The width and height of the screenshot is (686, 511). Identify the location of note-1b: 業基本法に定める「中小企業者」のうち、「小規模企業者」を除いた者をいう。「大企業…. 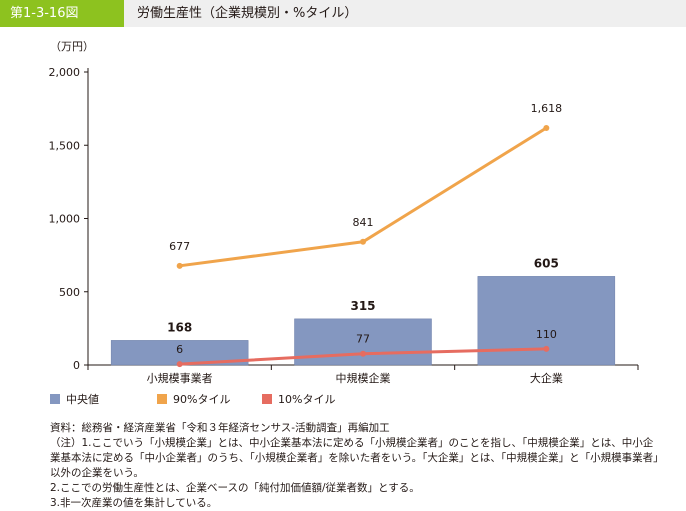
(357, 458).